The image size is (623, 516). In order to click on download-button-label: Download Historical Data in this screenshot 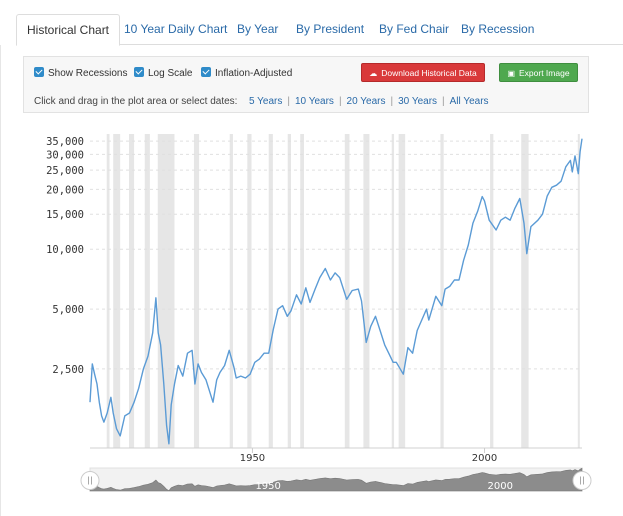, I will do `click(429, 73)`.